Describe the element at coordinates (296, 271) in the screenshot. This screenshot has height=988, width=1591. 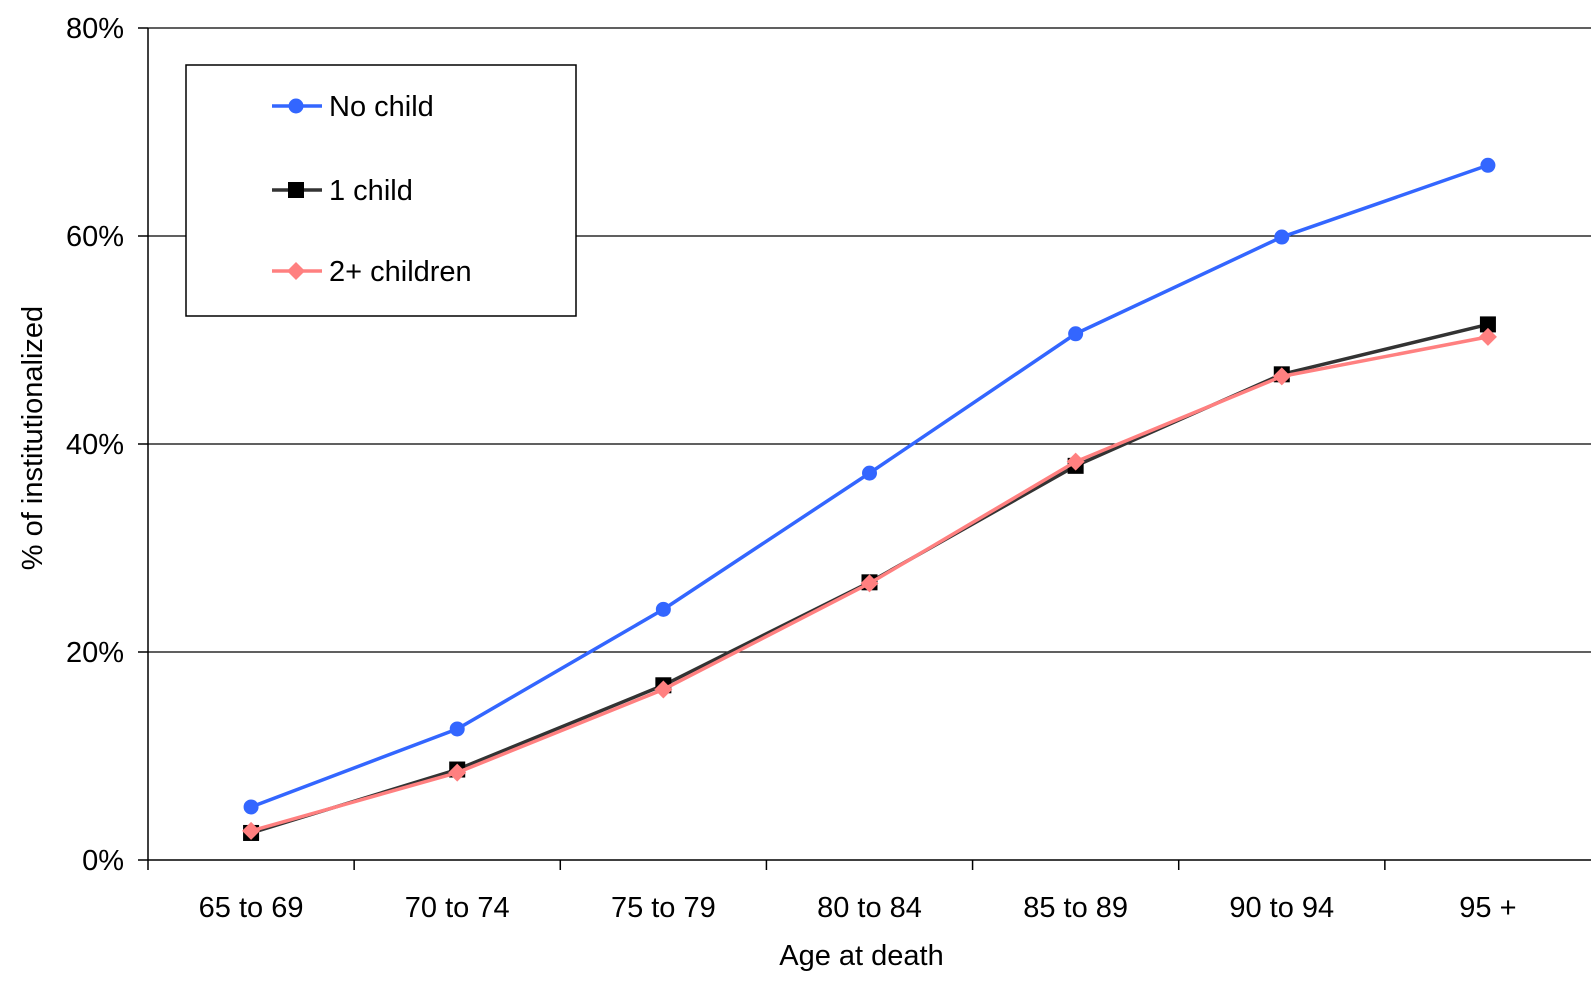
I see `legend-marker-2-children` at that location.